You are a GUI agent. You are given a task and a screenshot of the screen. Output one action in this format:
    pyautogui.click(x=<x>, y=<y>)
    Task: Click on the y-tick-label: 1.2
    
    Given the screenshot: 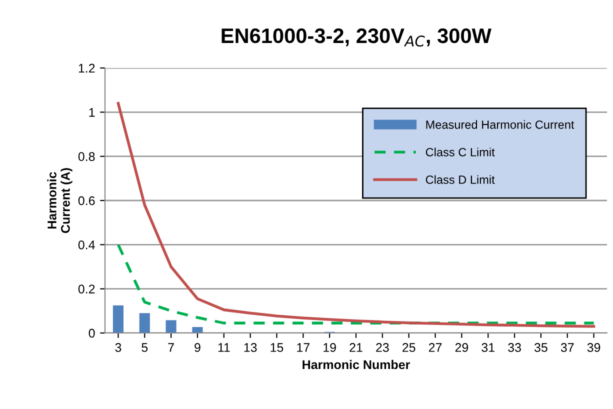 What is the action you would take?
    pyautogui.click(x=86, y=68)
    